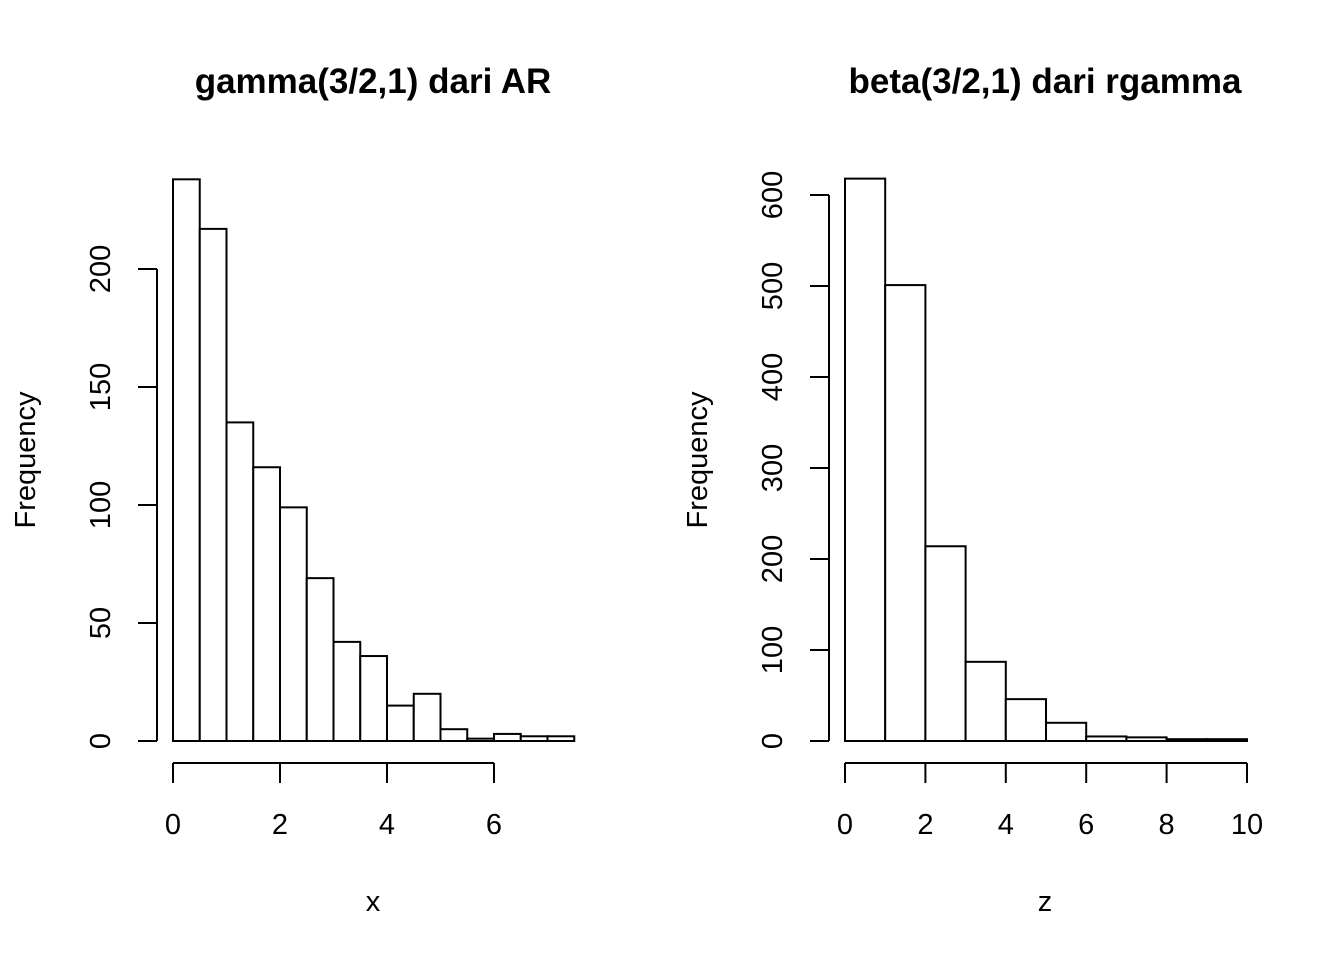 The width and height of the screenshot is (1344, 960). I want to click on x-axis-label: z, so click(1045, 902).